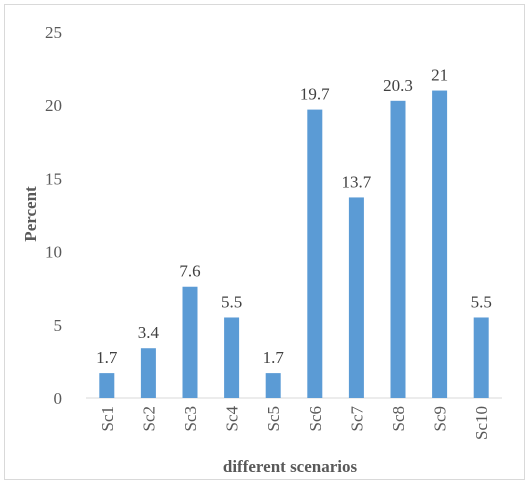  Describe the element at coordinates (53, 252) in the screenshot. I see `y-tick-label: 10` at that location.